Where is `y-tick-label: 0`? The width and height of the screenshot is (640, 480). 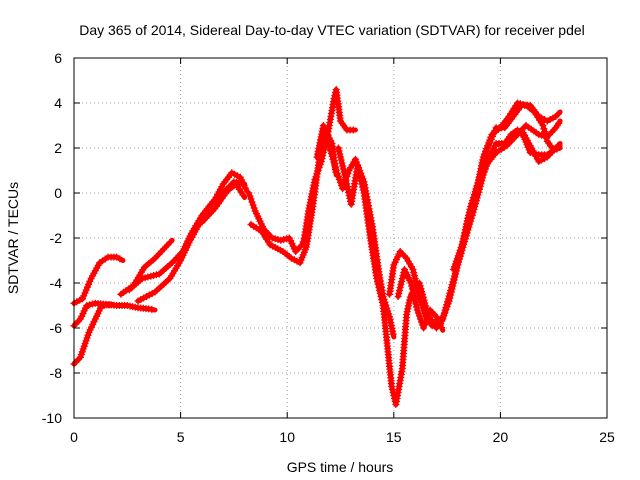
y-tick-label: 0 is located at coordinates (58, 193).